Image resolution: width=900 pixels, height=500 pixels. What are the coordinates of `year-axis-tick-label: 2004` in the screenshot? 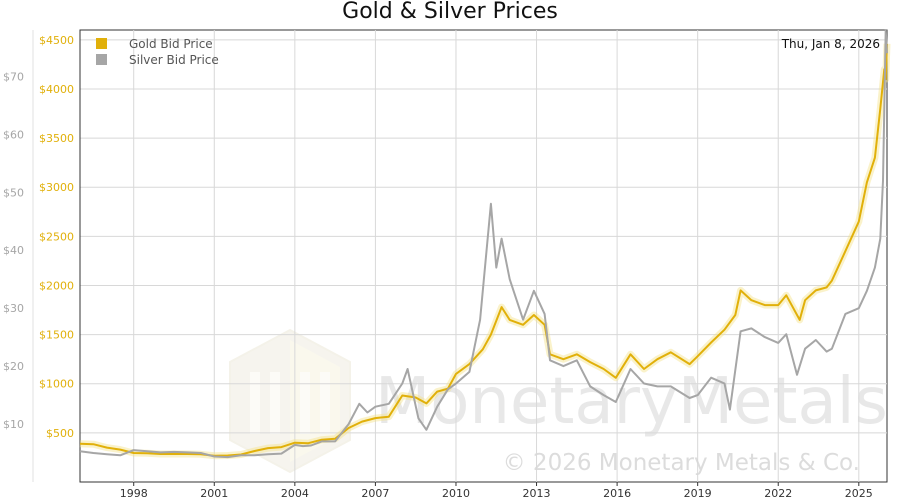 It's located at (295, 493).